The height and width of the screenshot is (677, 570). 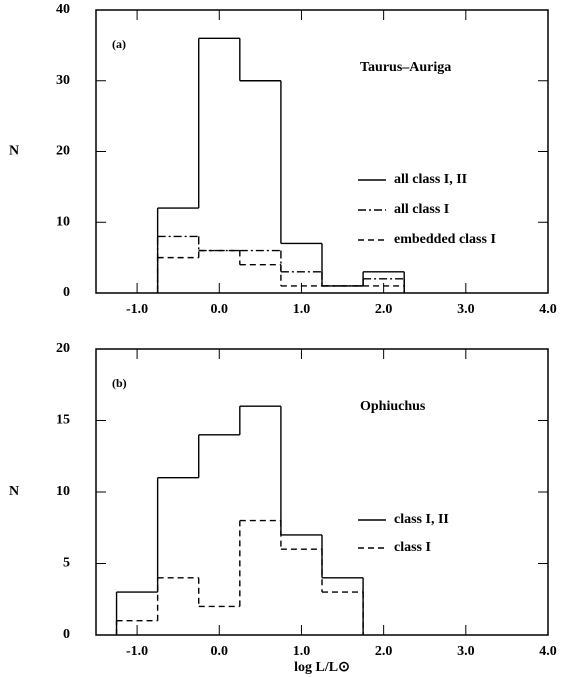 I want to click on legend-label: class I, so click(x=412, y=547).